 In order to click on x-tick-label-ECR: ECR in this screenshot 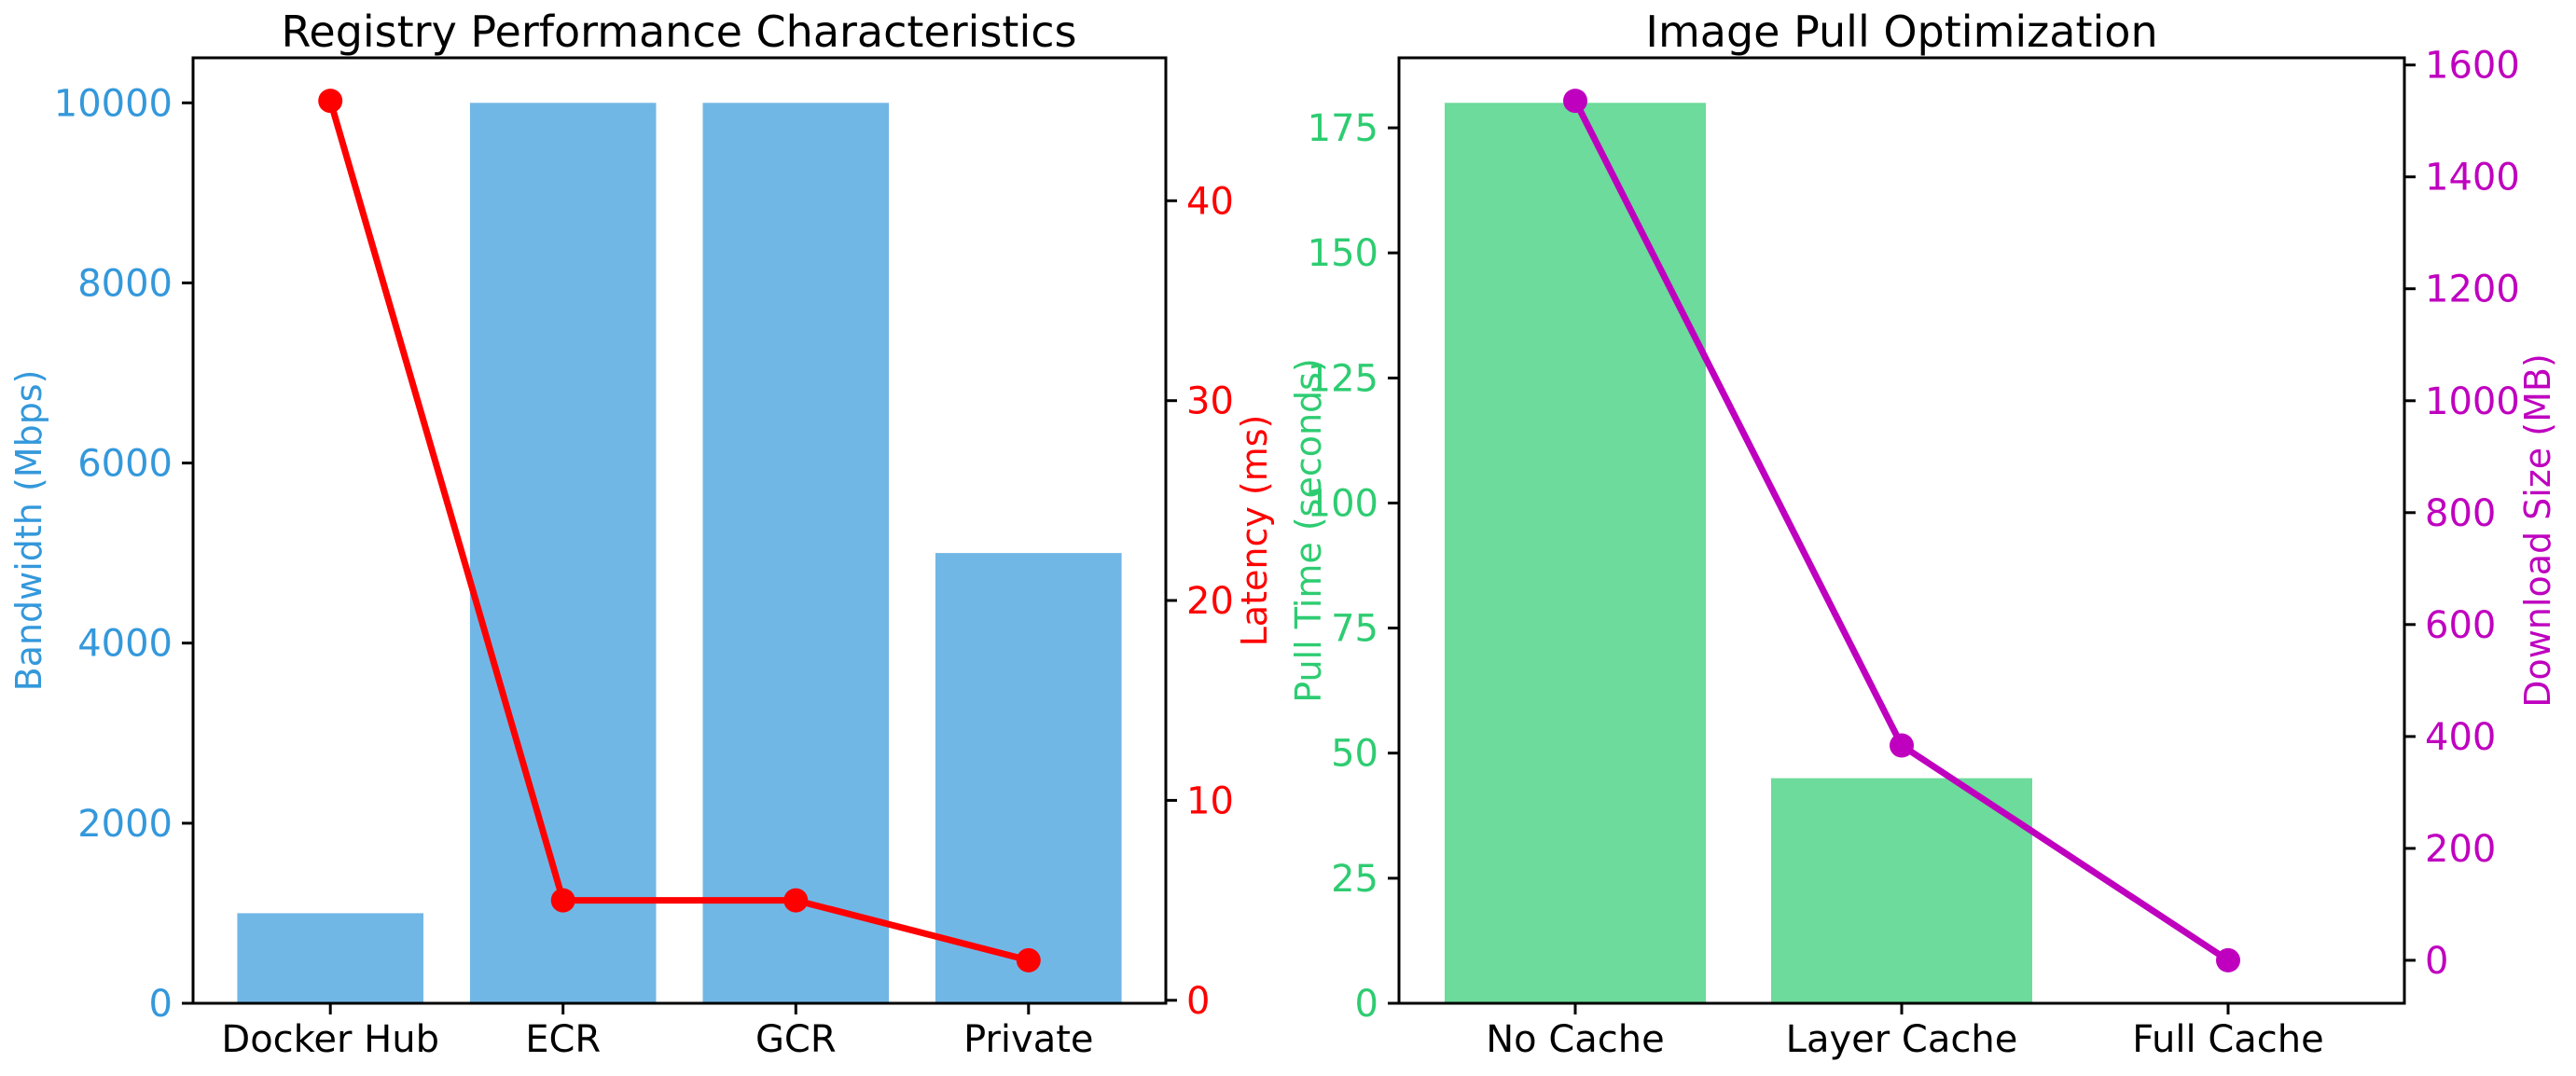, I will do `click(563, 1039)`.